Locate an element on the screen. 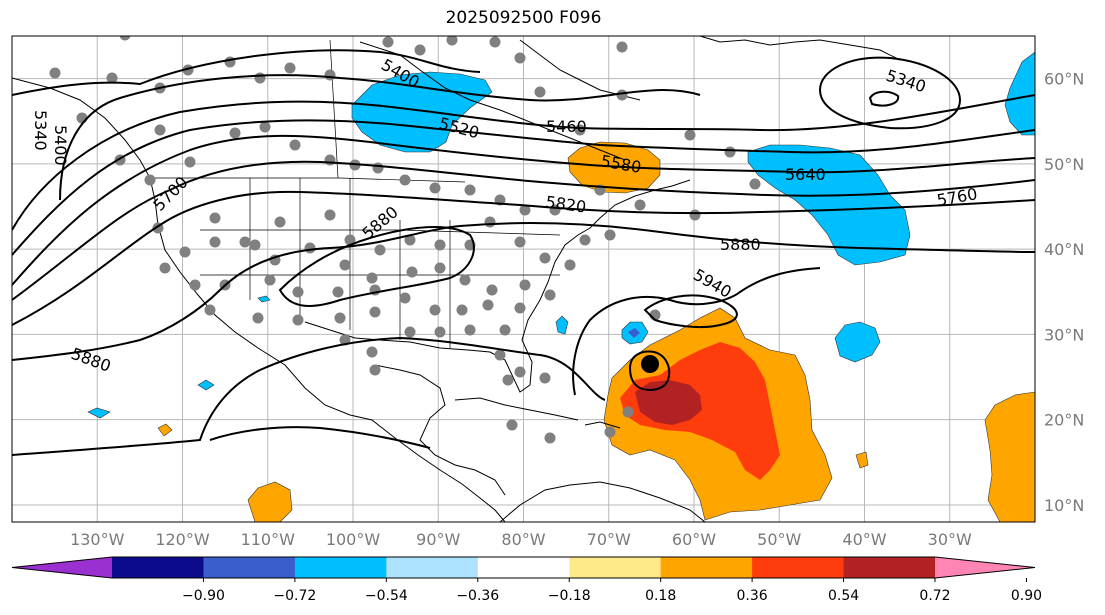  contour-label: 5640 is located at coordinates (805, 174).